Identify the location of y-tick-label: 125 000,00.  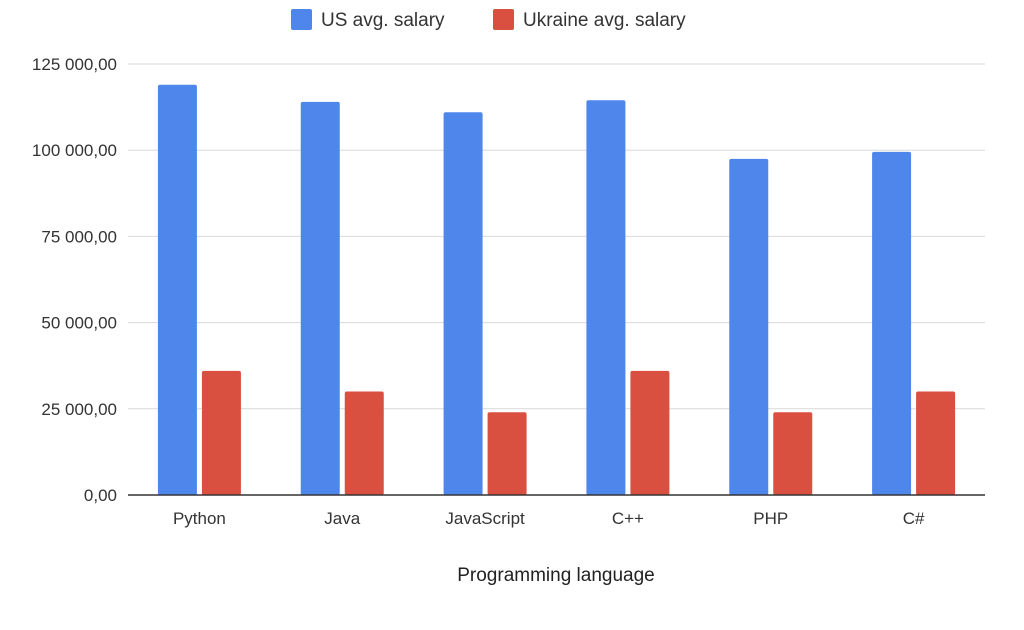
(74, 64).